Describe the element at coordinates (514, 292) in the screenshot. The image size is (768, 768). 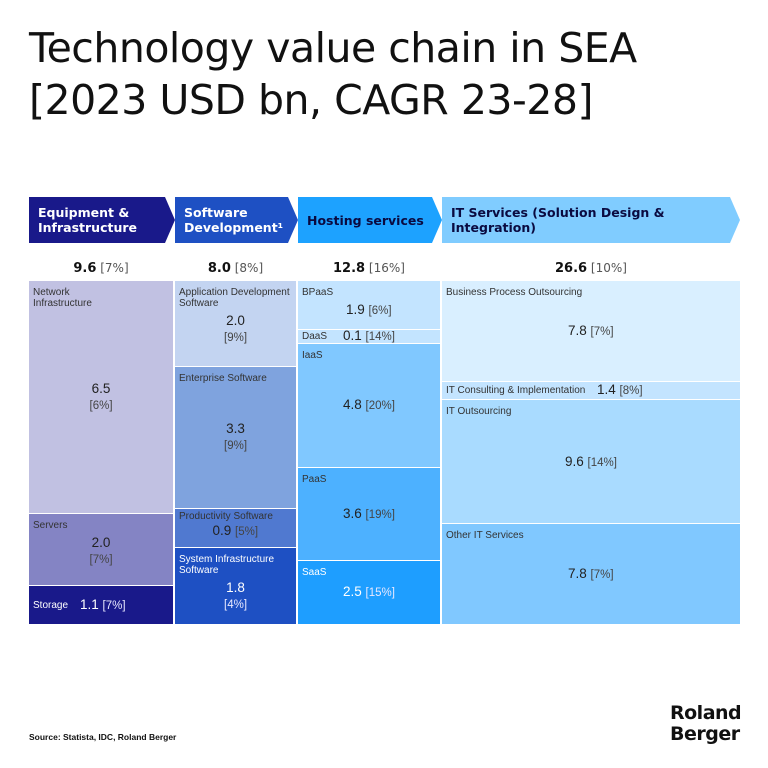
I see `segment-label: Business Process Outsourcing` at that location.